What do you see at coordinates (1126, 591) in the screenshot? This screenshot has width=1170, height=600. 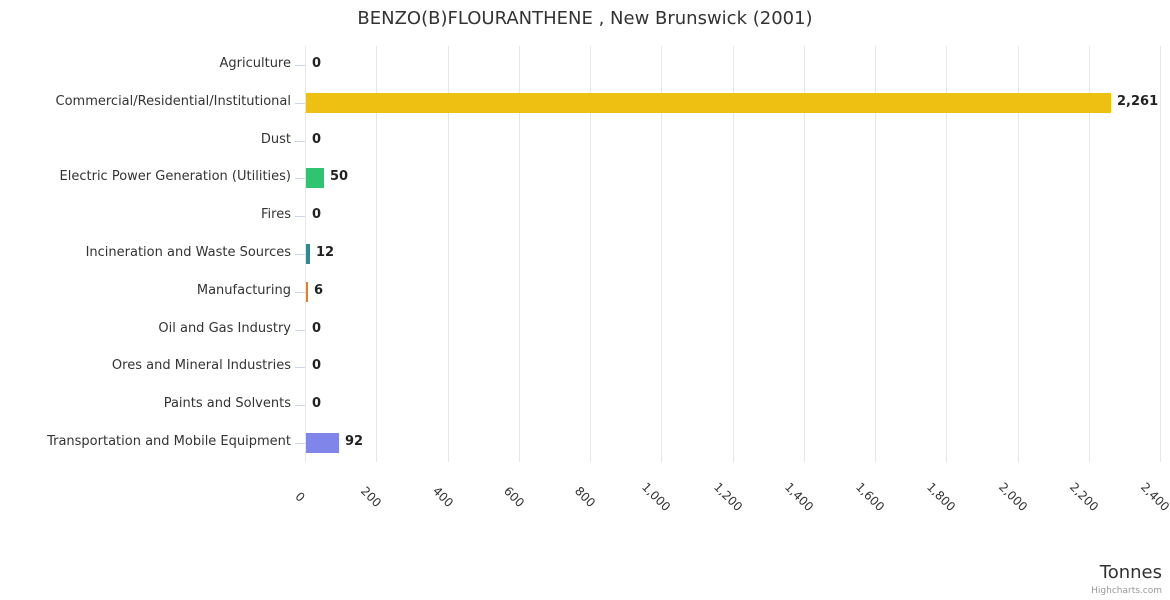 I see `highcharts-credit-link: Highcharts.com` at bounding box center [1126, 591].